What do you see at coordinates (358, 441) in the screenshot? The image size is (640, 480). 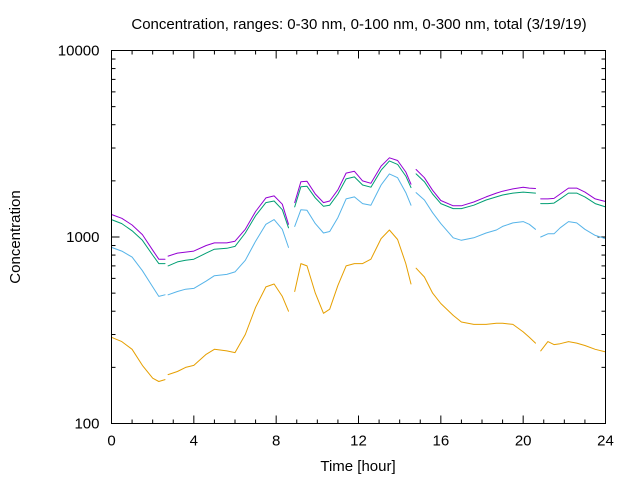 I see `x-tick-label: 12` at bounding box center [358, 441].